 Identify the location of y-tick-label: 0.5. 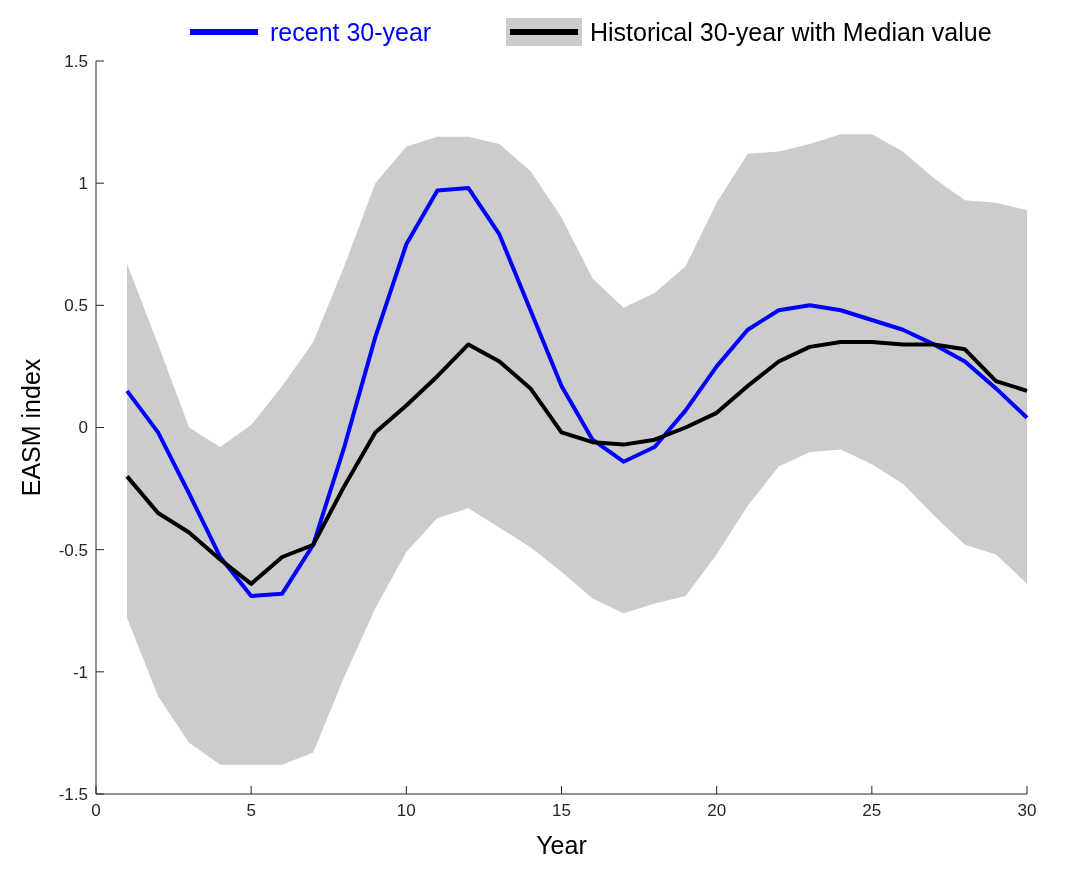
(76, 306).